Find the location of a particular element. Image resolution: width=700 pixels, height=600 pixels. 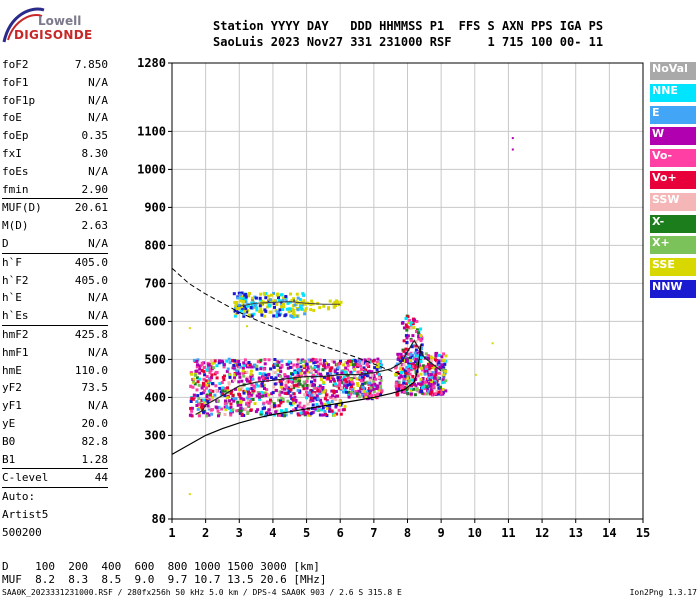

param-name: foF2 is located at coordinates (15, 64).